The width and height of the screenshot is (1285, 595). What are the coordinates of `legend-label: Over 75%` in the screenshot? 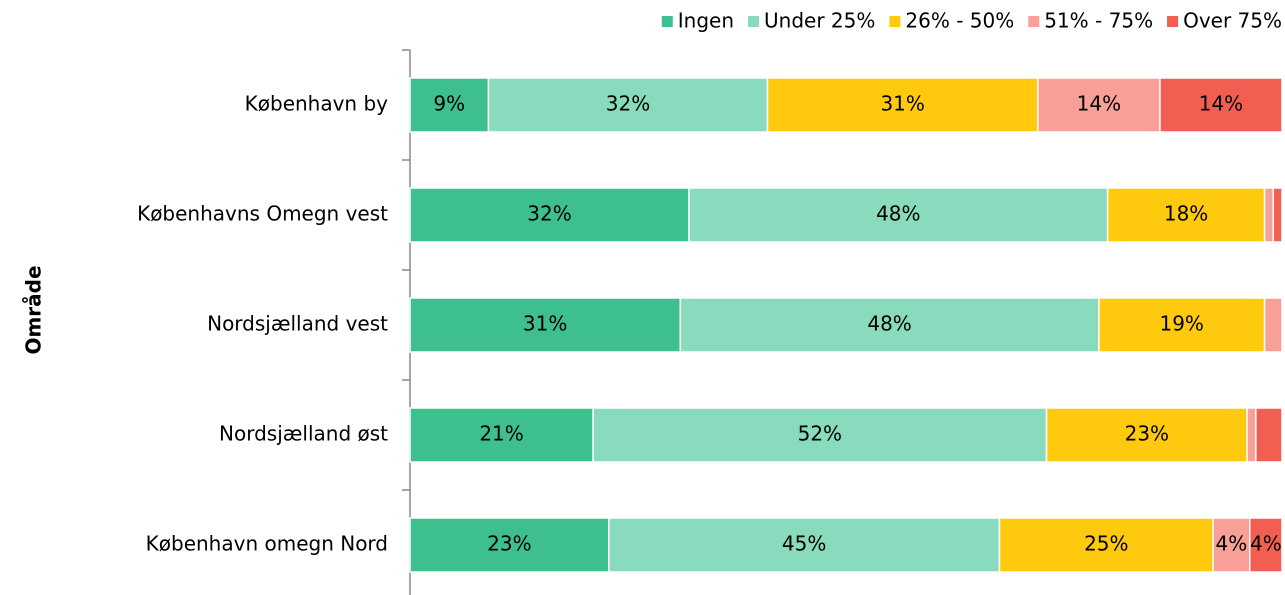 It's located at (1232, 21).